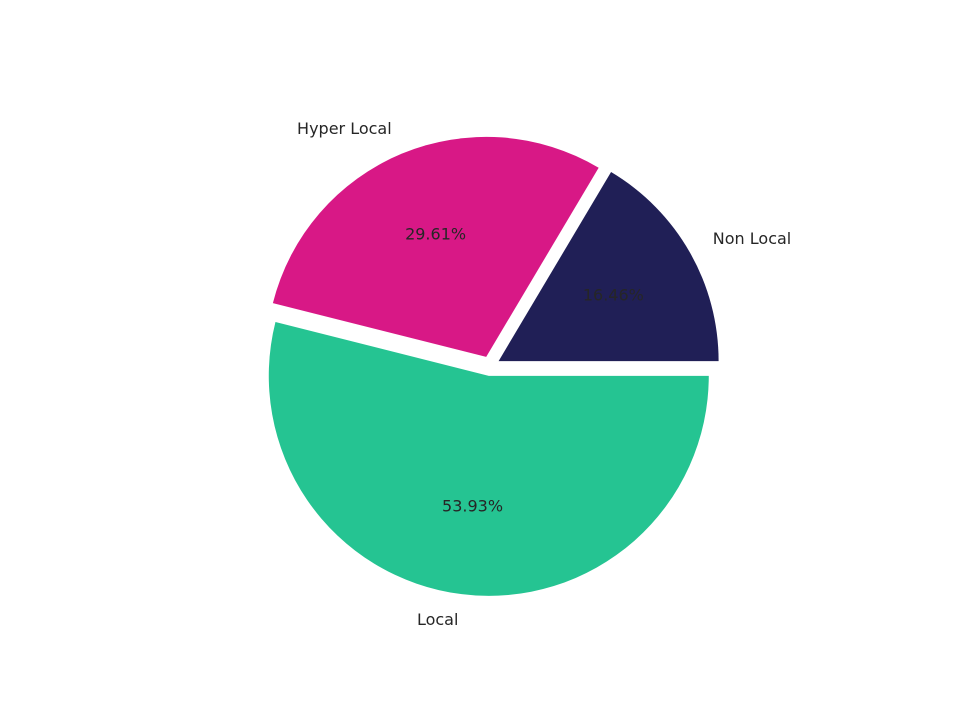 Image resolution: width=960 pixels, height=720 pixels. I want to click on percent-label-non-local: 16.46%, so click(613, 294).